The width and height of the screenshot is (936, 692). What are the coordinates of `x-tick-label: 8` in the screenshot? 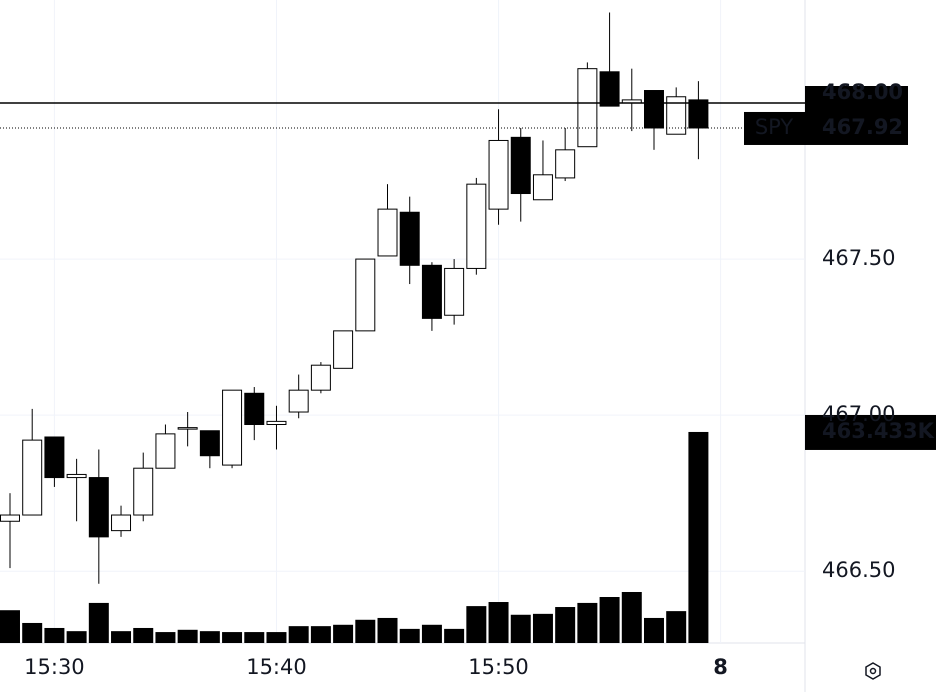 It's located at (720, 667).